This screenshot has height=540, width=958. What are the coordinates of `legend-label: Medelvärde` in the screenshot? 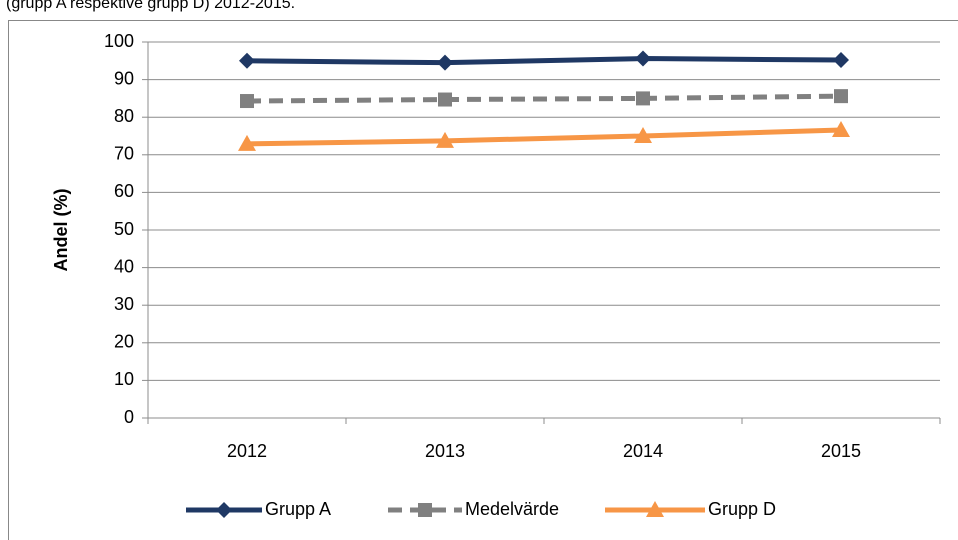 It's located at (512, 509).